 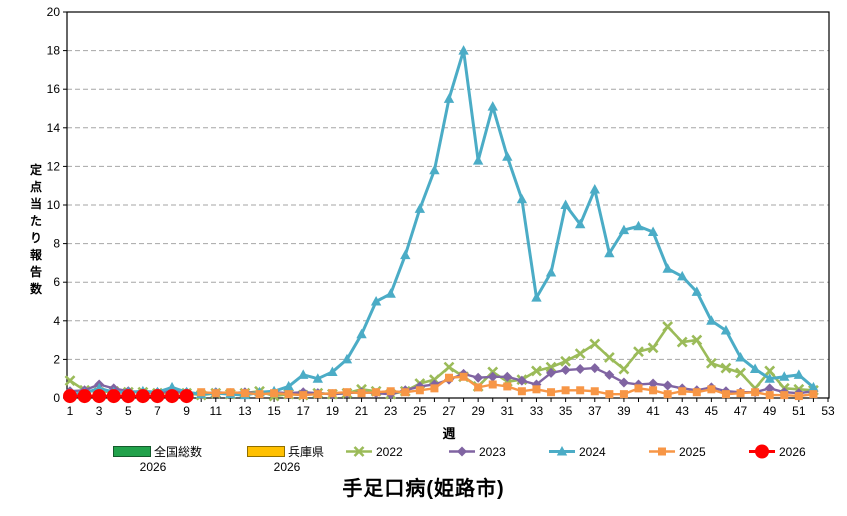 I want to click on x-tick-label: 33, so click(x=537, y=411).